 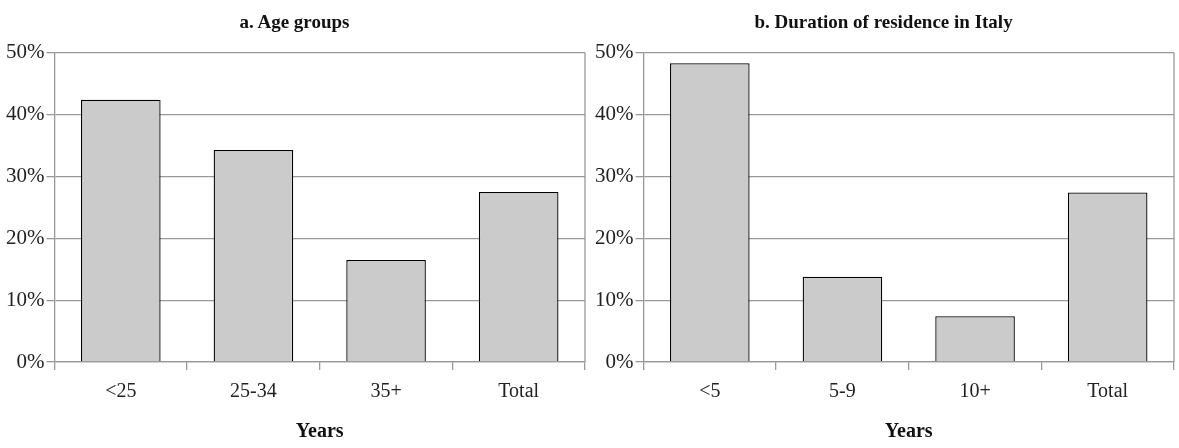 I want to click on x-tick-label: 35+, so click(x=386, y=390).